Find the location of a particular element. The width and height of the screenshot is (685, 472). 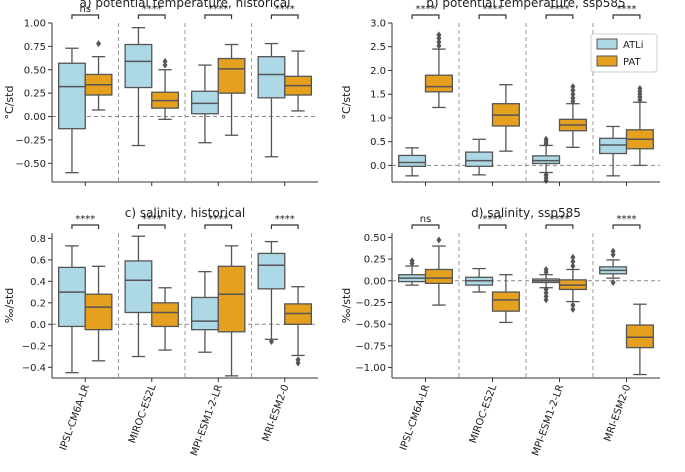

y-tick-label: −0.2 is located at coordinates (34, 346).